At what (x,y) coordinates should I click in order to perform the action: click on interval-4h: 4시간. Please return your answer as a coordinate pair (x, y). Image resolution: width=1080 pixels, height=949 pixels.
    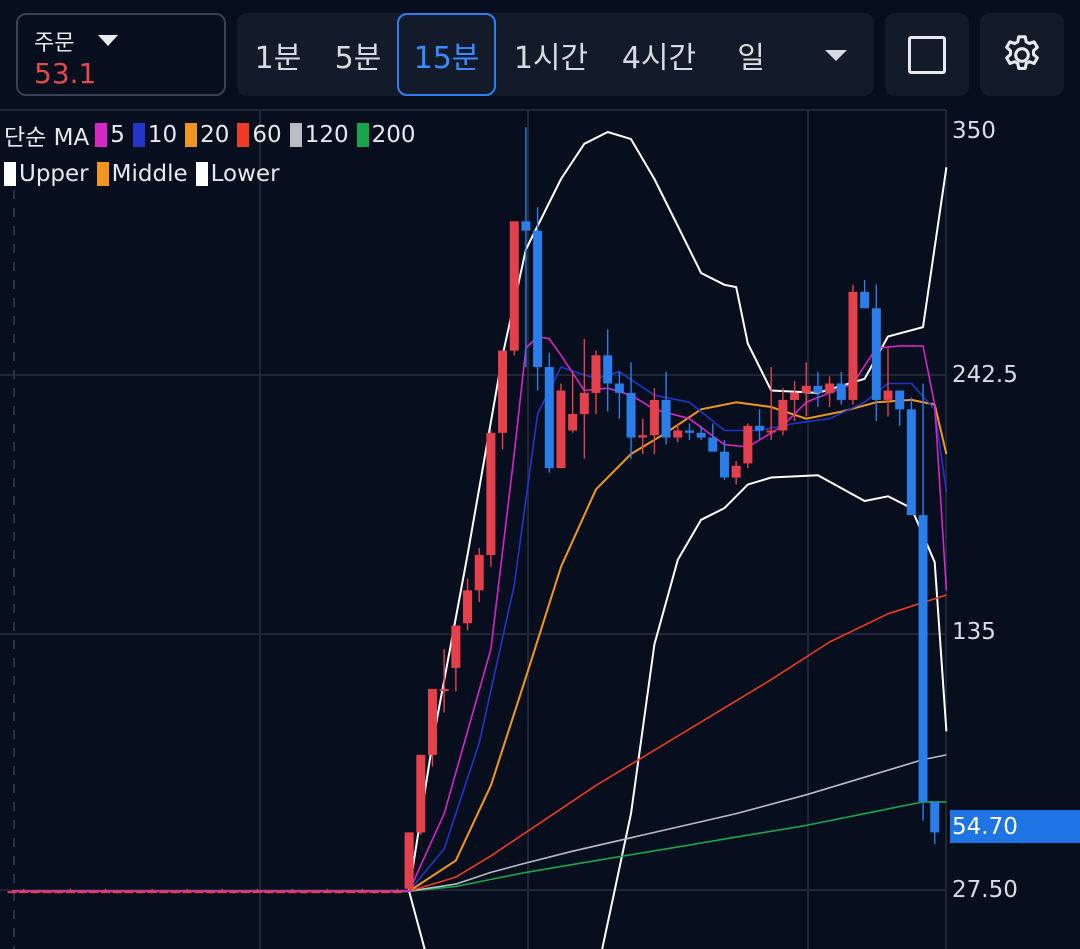
    Looking at the image, I should click on (659, 58).